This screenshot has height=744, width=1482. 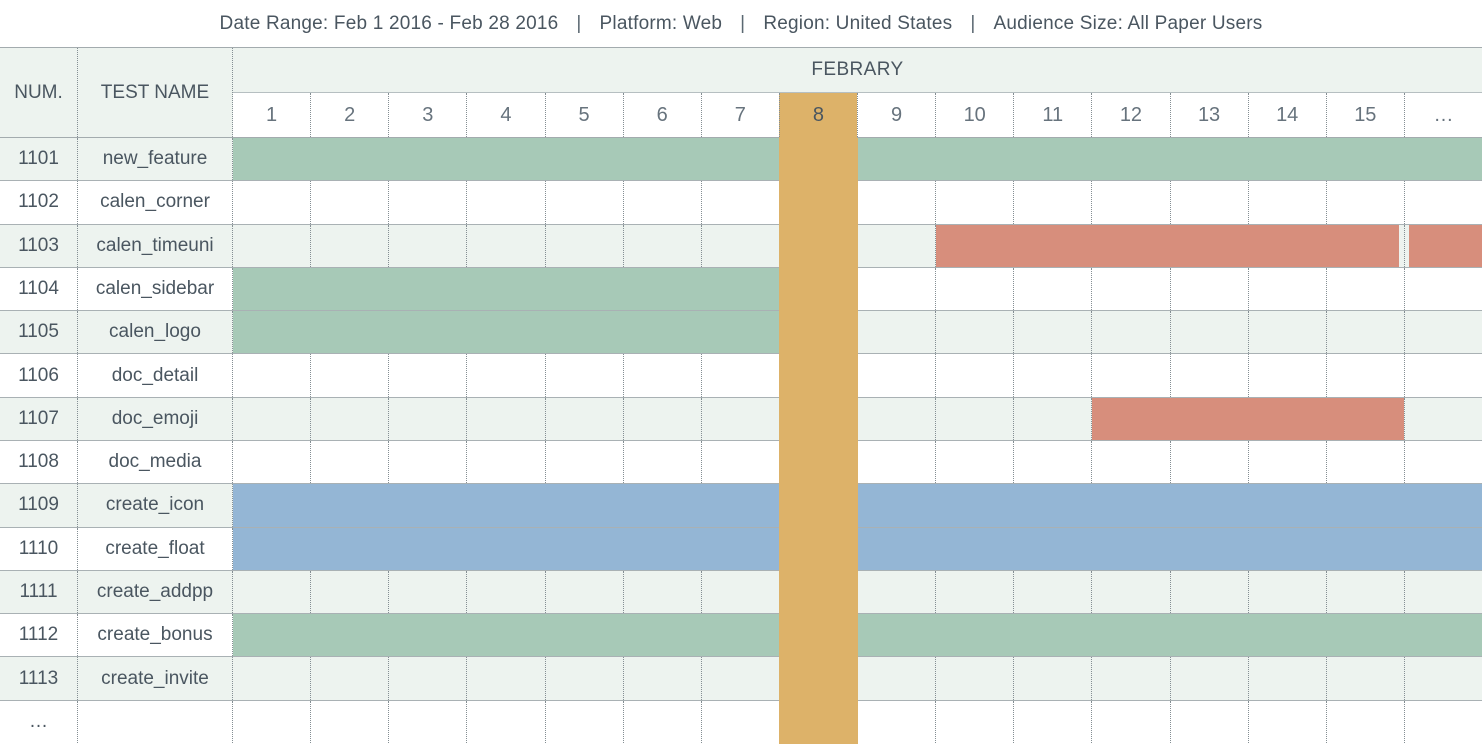 What do you see at coordinates (155, 92) in the screenshot?
I see `test-name-column-header: TEST NAME` at bounding box center [155, 92].